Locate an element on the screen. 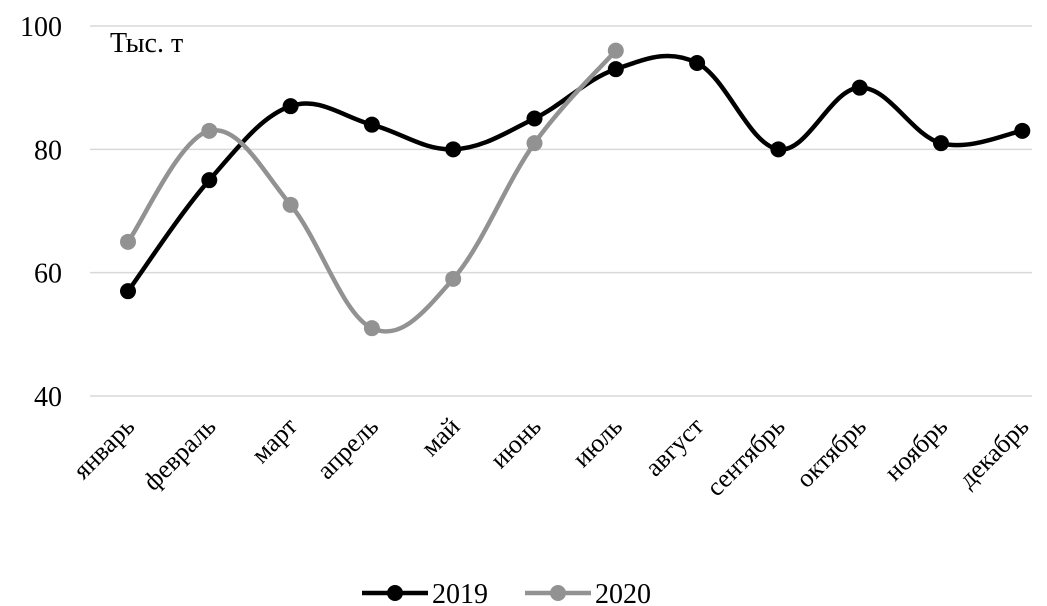 This screenshot has width=1047, height=606. y-tick-label: 80 is located at coordinates (48, 150).